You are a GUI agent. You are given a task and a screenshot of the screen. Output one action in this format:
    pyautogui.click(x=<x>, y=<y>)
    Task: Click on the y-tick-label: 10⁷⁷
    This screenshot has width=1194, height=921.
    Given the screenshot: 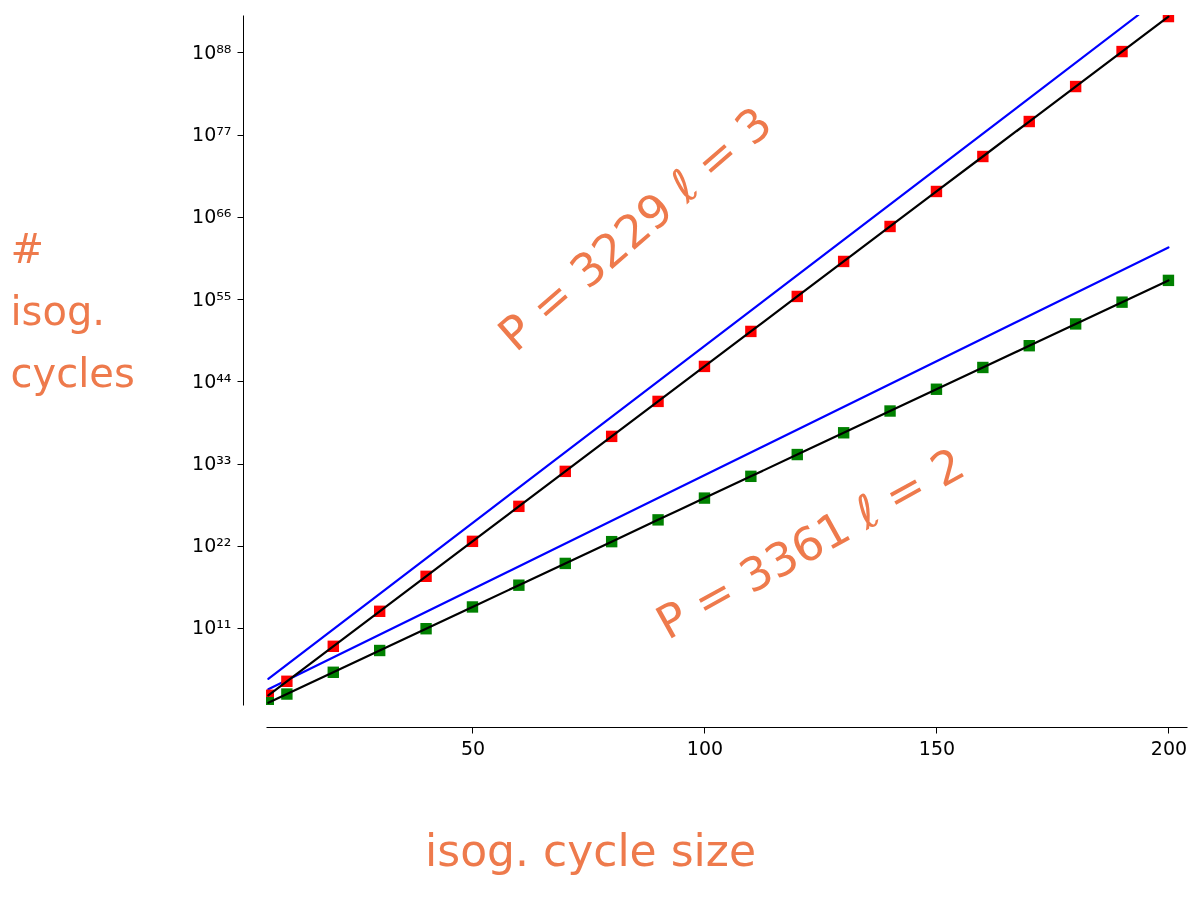 What is the action you would take?
    pyautogui.click(x=212, y=134)
    